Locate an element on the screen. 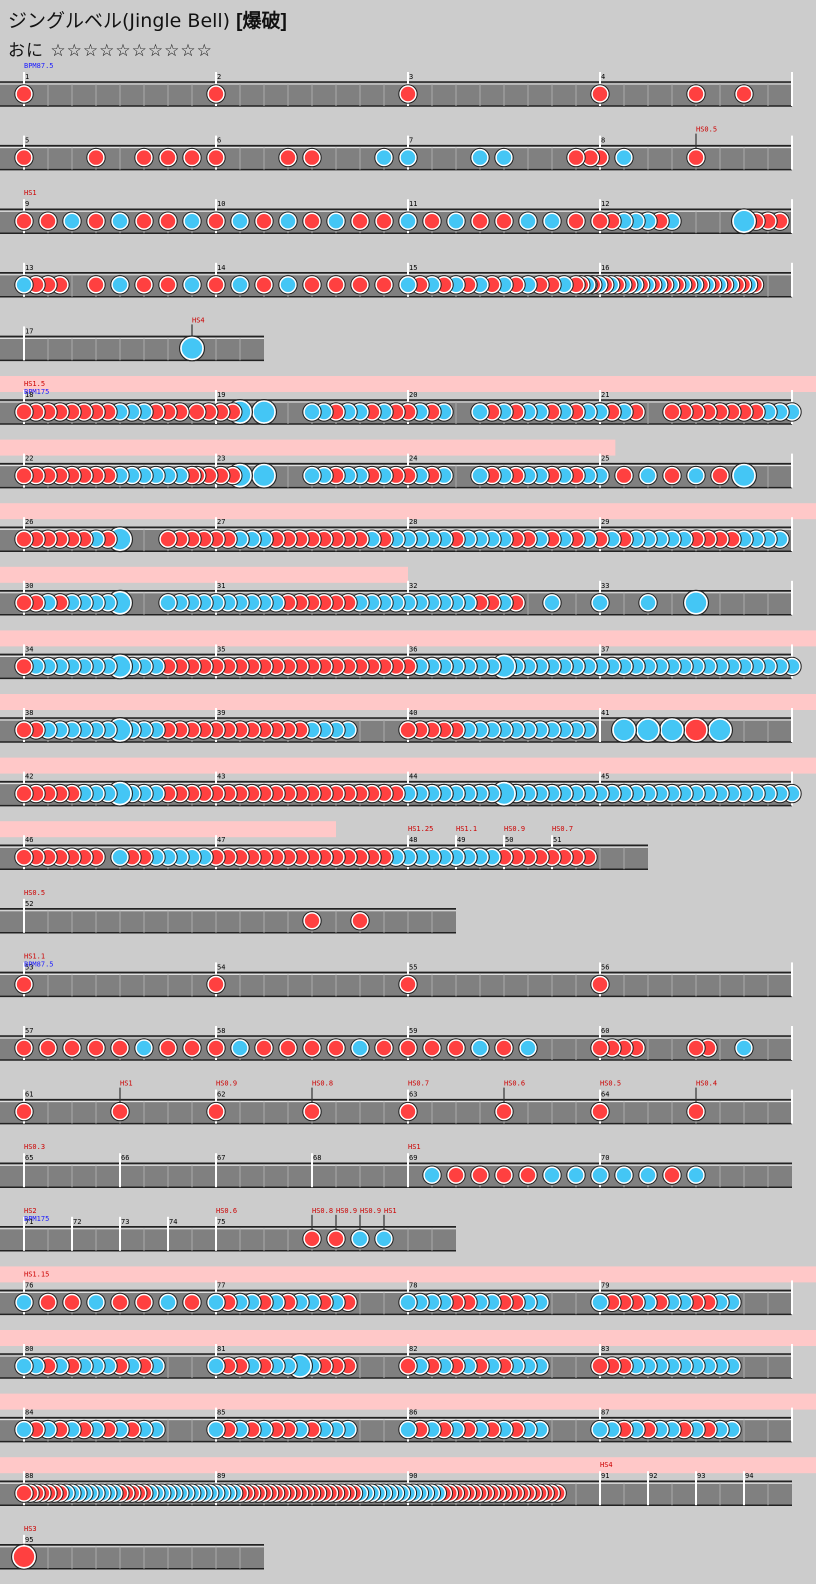 The height and width of the screenshot is (1584, 816). bar-number: 46 is located at coordinates (29, 840).